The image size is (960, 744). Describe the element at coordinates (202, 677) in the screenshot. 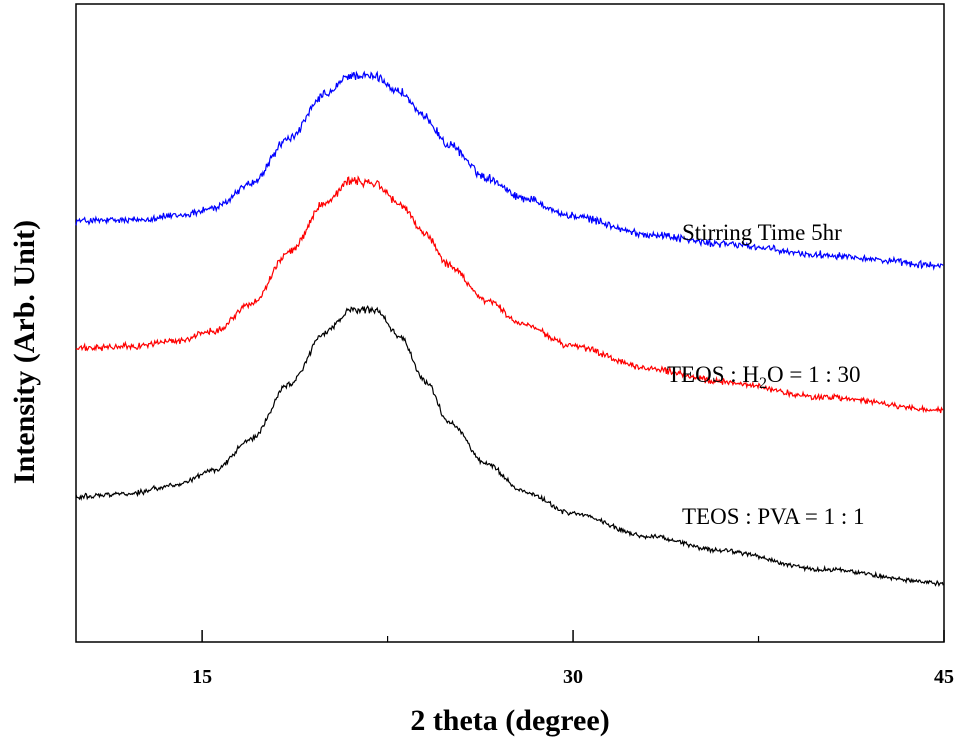

I see `x-tick-label: 15` at that location.